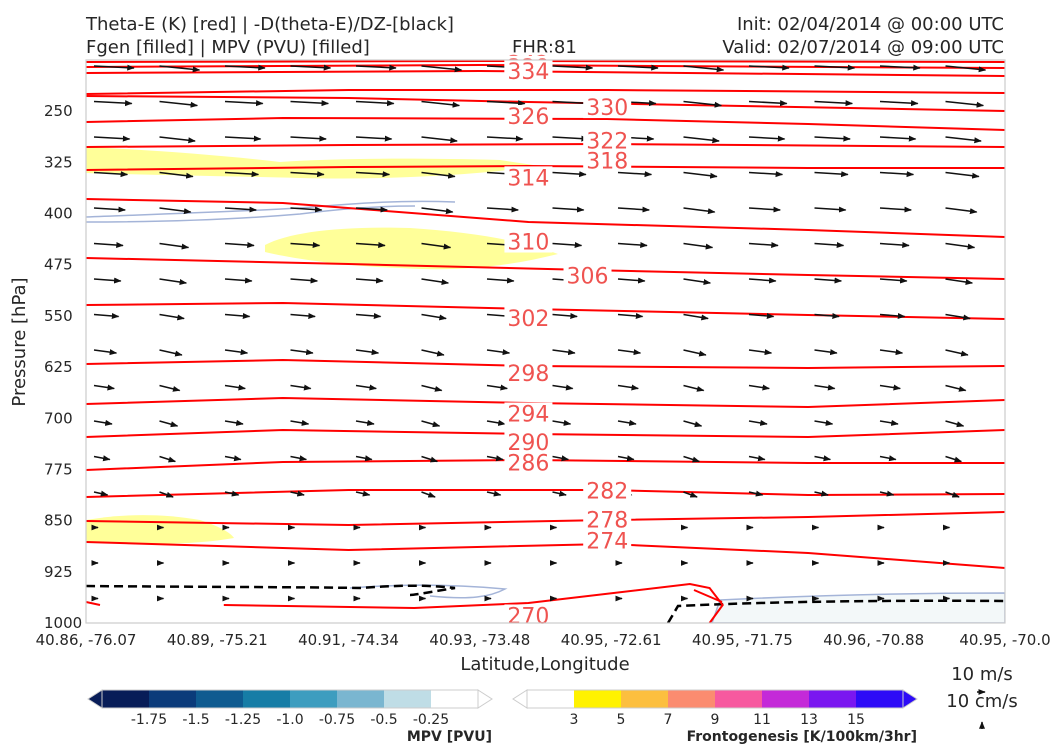 This screenshot has height=750, width=1050. What do you see at coordinates (485, 699) in the screenshot?
I see `colorbar-extend-right` at bounding box center [485, 699].